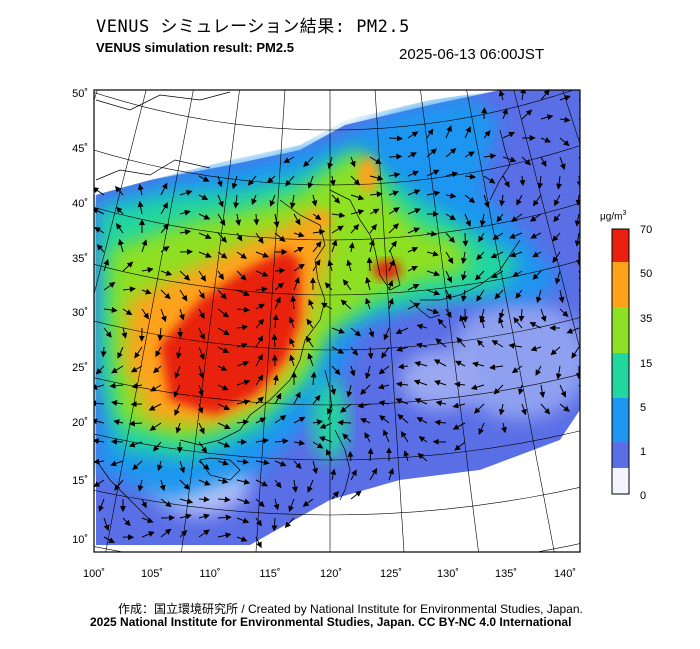 Image resolution: width=700 pixels, height=649 pixels. What do you see at coordinates (80, 94) in the screenshot?
I see `lat-tick-label: 50˚` at bounding box center [80, 94].